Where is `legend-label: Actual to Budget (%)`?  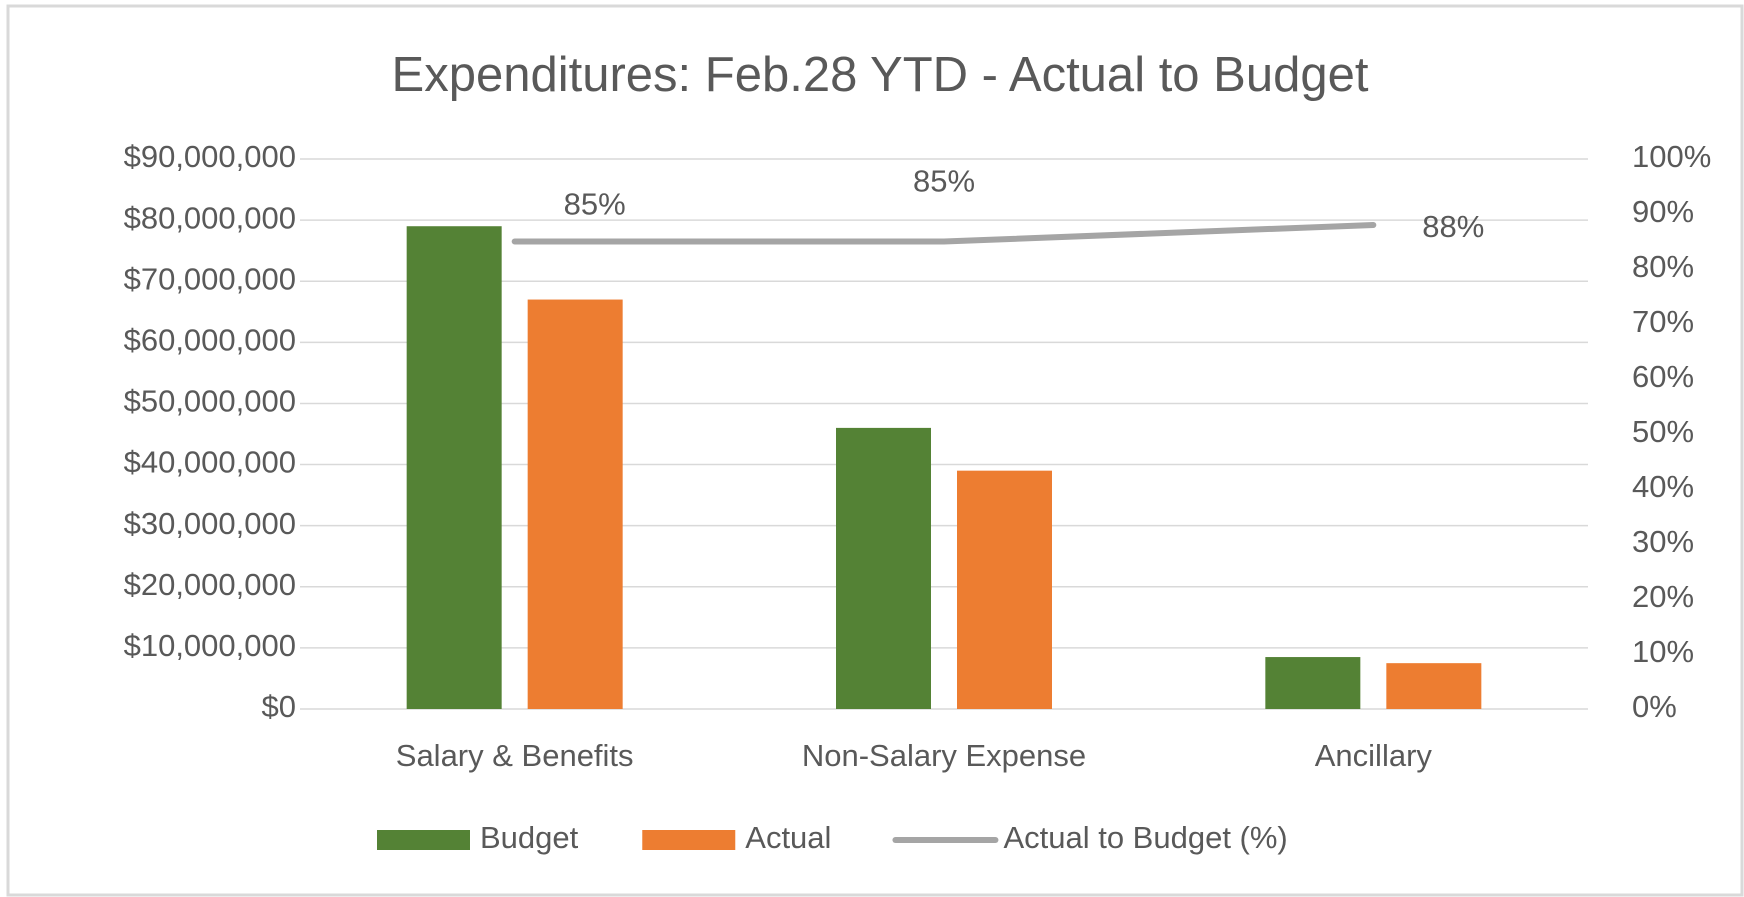
legend-label: Actual to Budget (%) is located at coordinates (1145, 837).